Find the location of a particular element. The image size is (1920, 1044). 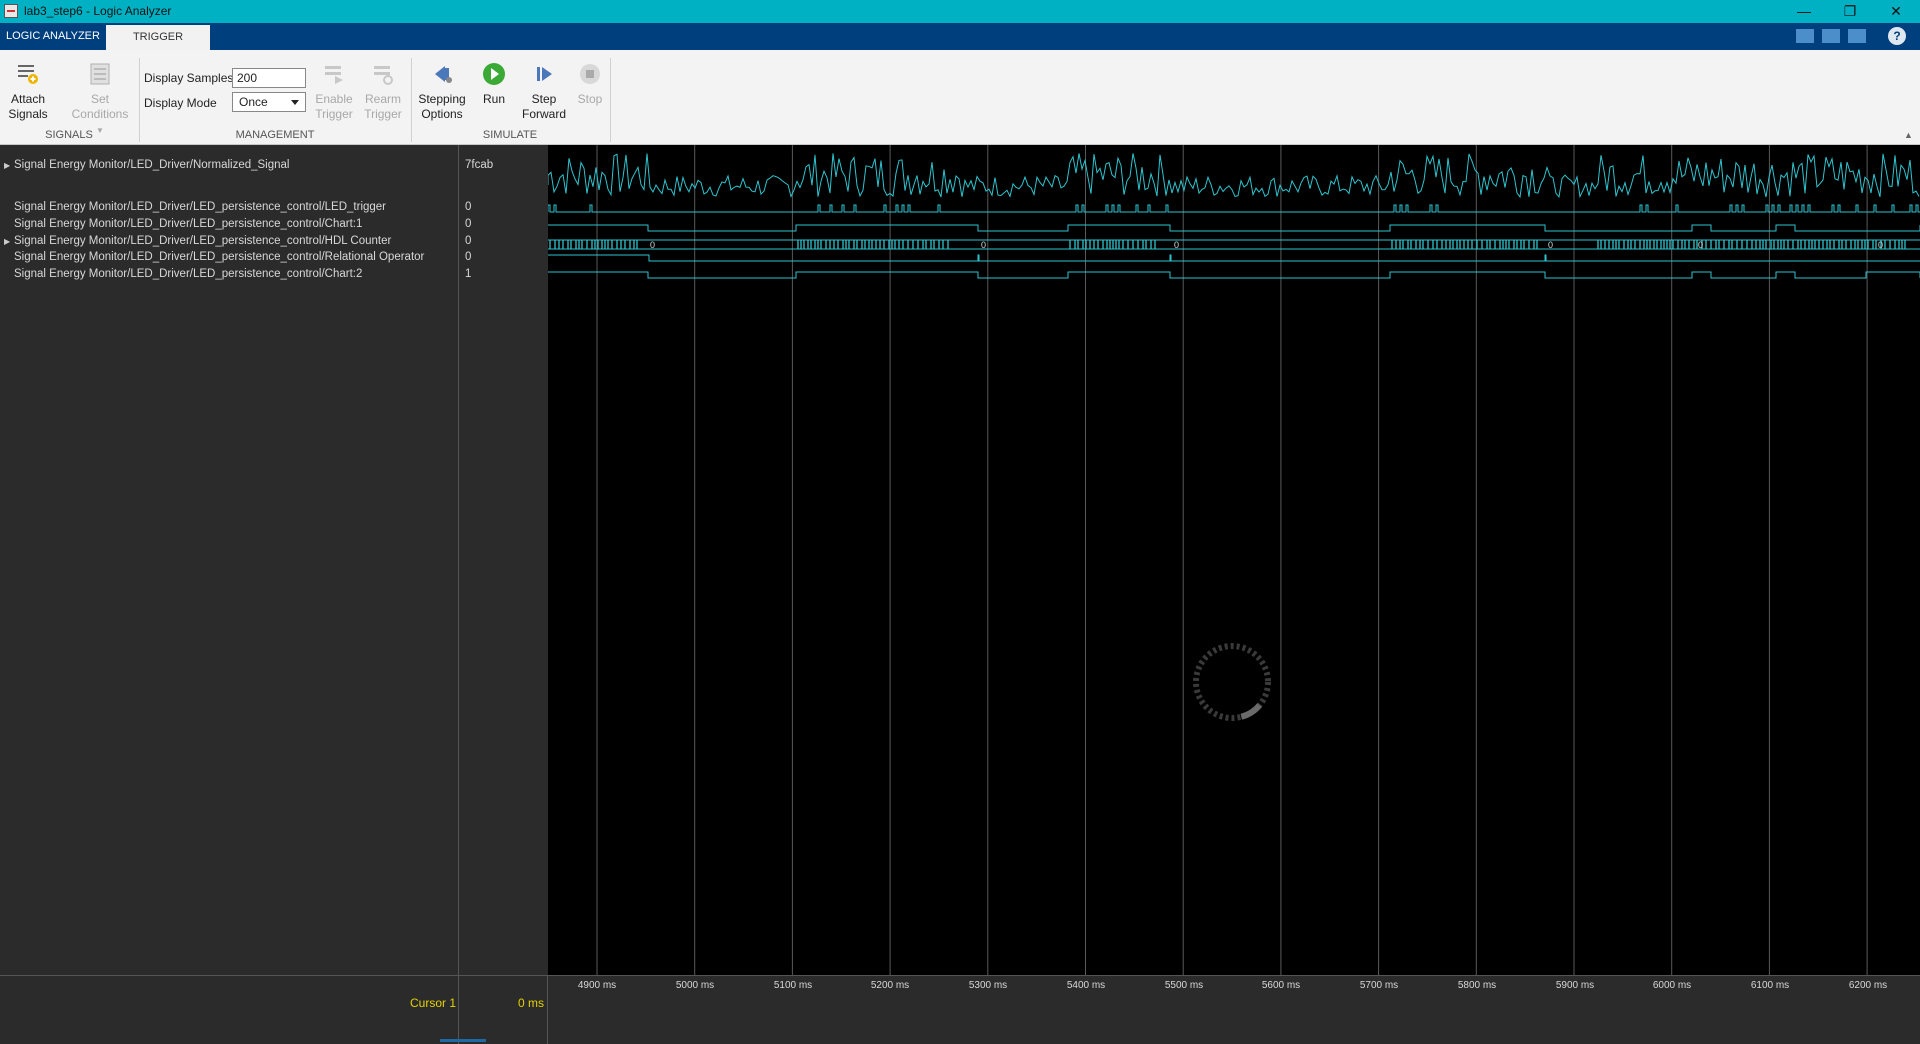

cursor-label: Cursor 1 is located at coordinates (433, 1003).